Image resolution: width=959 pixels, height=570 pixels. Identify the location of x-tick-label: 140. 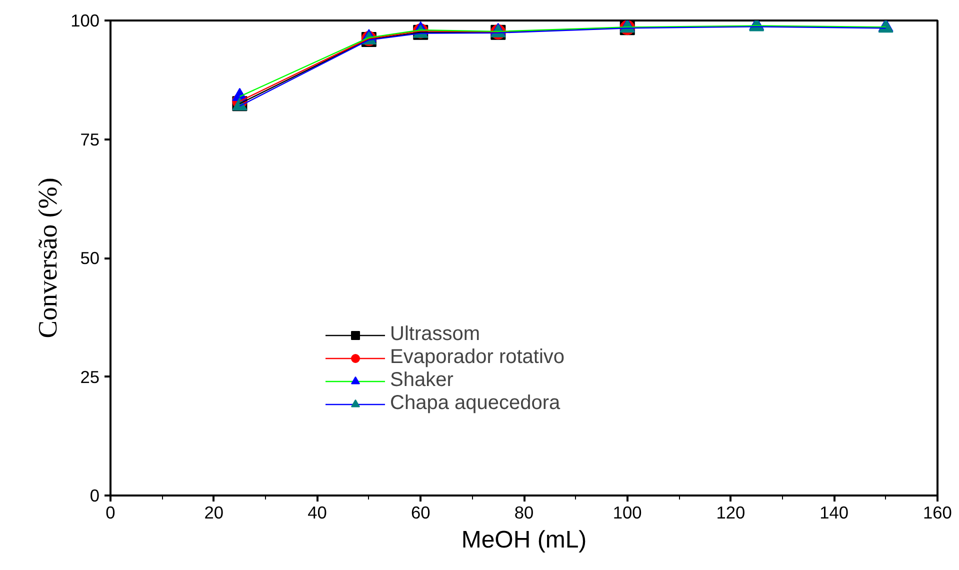
(834, 512).